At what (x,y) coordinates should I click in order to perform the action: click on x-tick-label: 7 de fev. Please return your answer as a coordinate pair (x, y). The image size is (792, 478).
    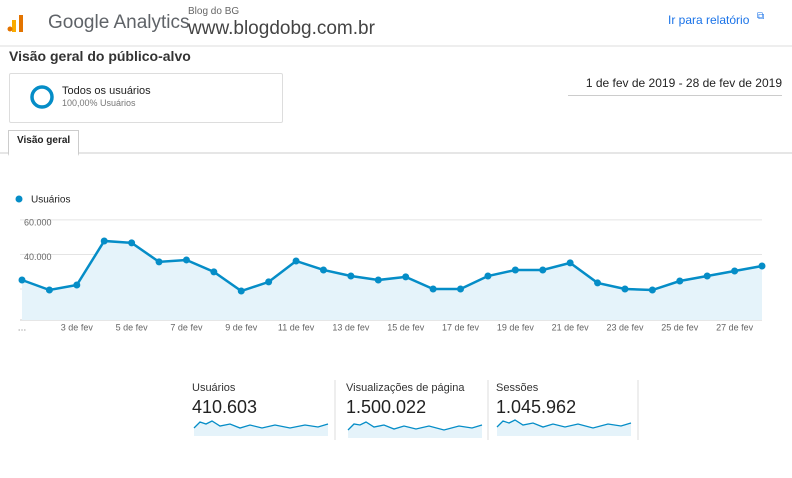
    Looking at the image, I should click on (186, 327).